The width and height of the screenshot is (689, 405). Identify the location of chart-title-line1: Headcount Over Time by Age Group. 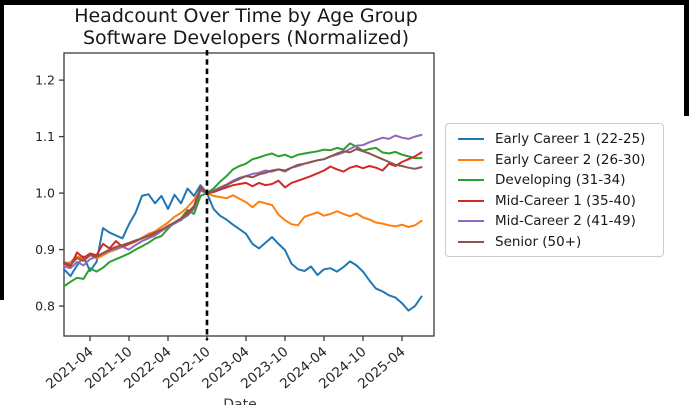
(246, 16).